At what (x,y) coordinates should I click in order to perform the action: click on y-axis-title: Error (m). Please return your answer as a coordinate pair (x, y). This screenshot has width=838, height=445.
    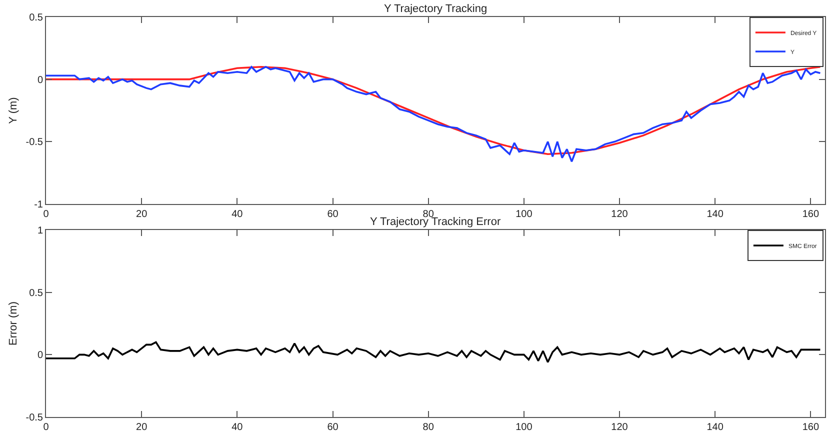
    Looking at the image, I should click on (13, 324).